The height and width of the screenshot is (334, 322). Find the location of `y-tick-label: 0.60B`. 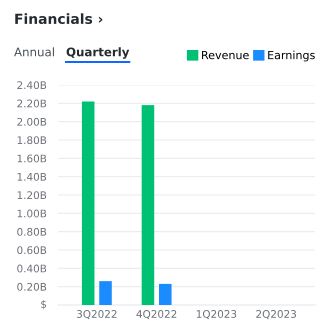

y-tick-label: 0.60B is located at coordinates (31, 250).